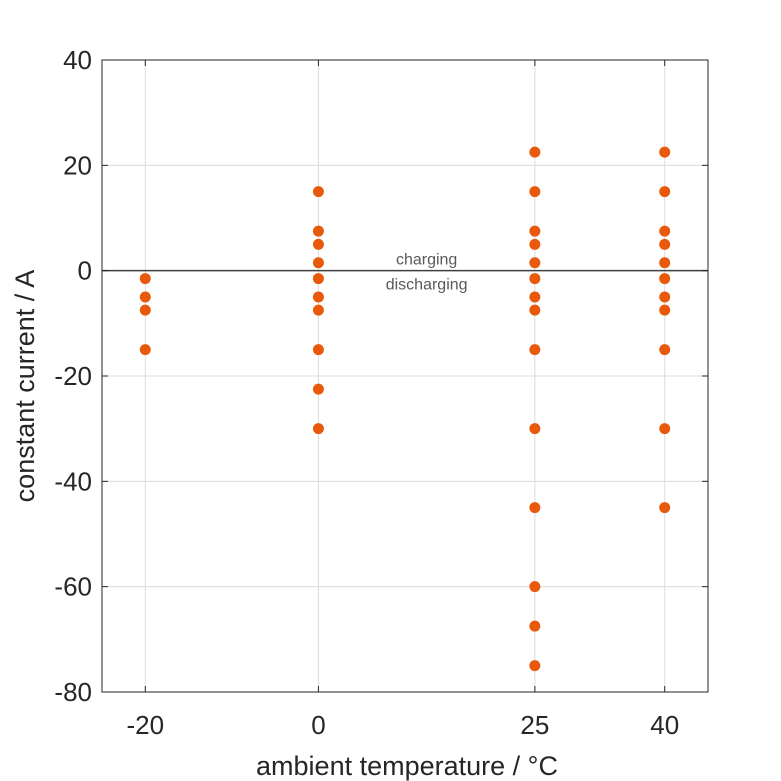 The width and height of the screenshot is (781, 781). Describe the element at coordinates (407, 766) in the screenshot. I see `x-axis-label: ambient temperature / °C` at that location.